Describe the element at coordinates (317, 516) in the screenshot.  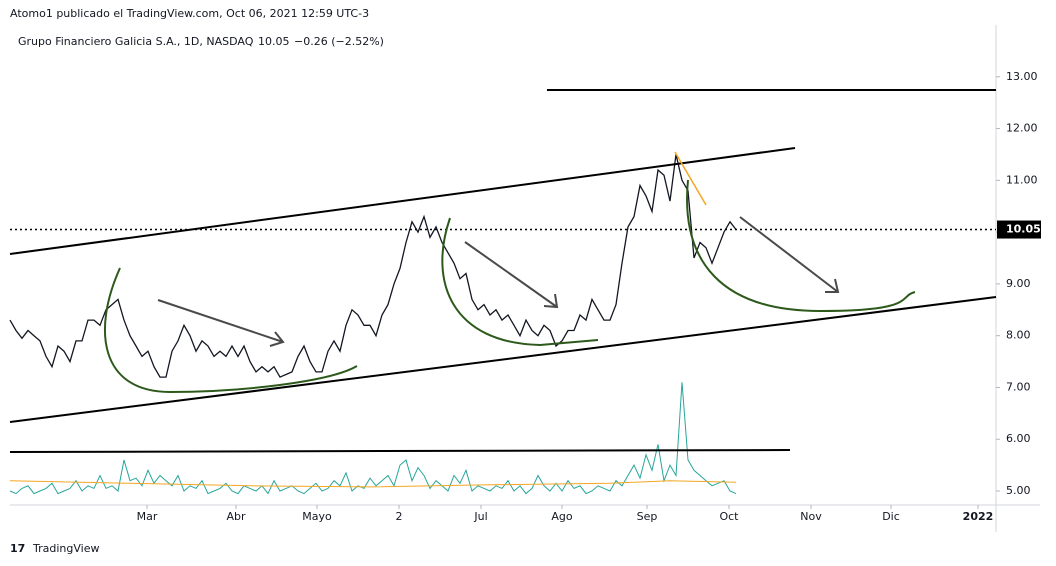
I see `x-tick-label: Mayo` at that location.